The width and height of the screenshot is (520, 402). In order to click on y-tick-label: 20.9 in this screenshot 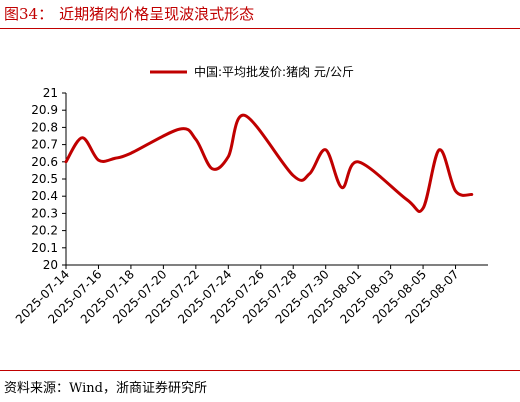, I will do `click(44, 110)`.